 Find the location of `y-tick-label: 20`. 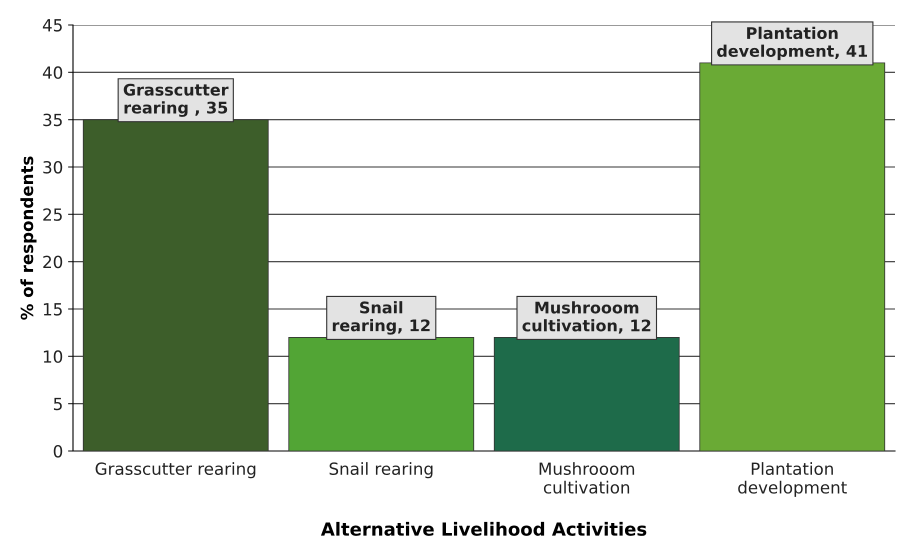

y-tick-label: 20 is located at coordinates (52, 262).